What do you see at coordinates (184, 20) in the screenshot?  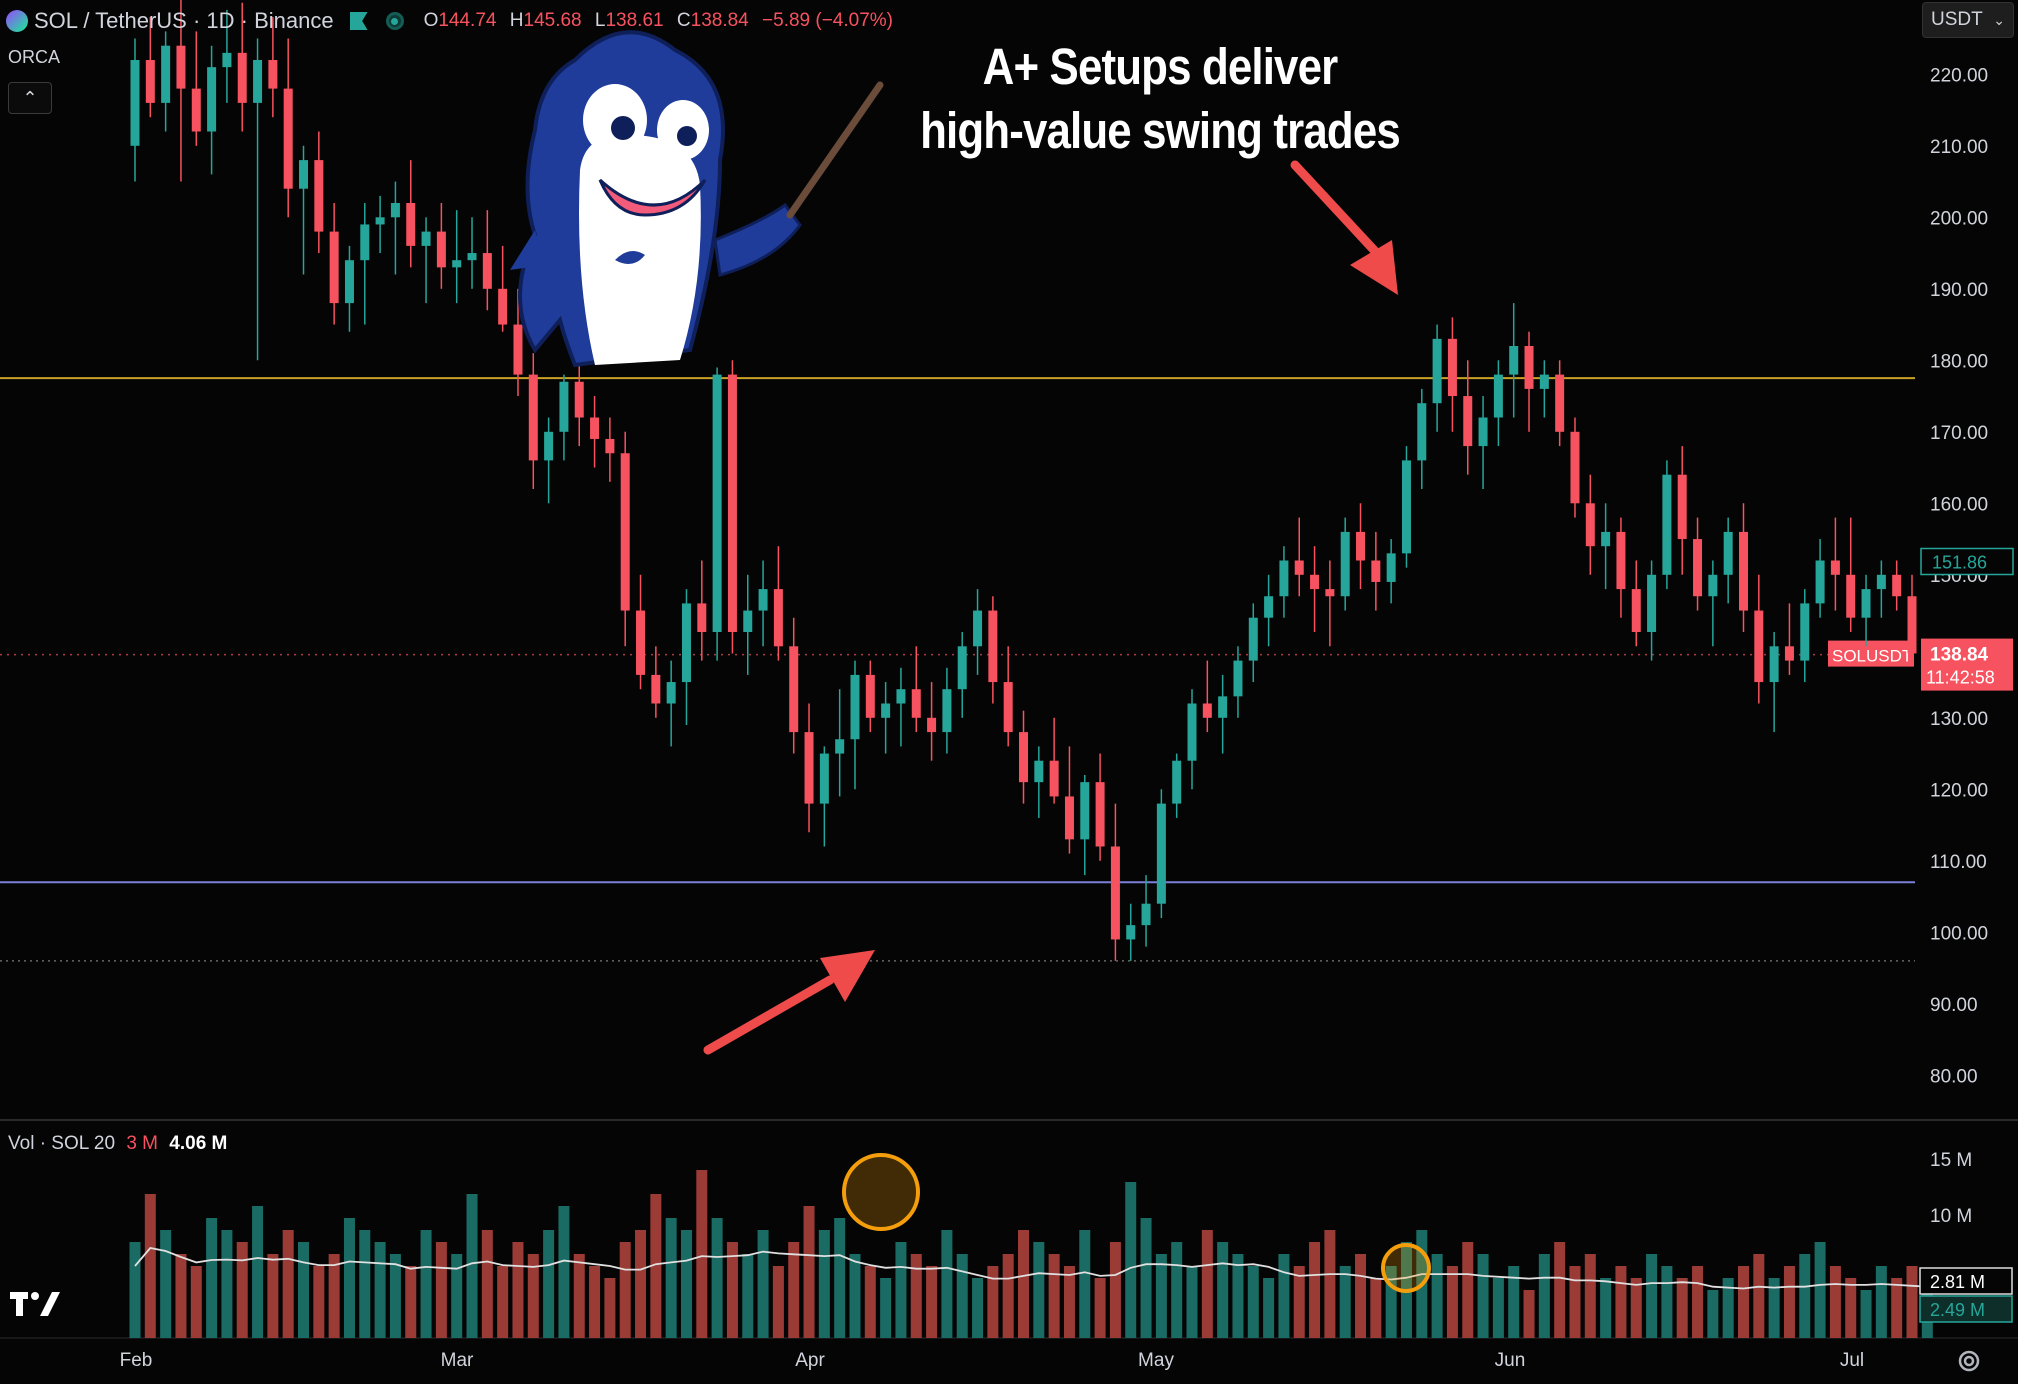 I see `symbol-title: SOL / TetherUS · 1D · Binance` at bounding box center [184, 20].